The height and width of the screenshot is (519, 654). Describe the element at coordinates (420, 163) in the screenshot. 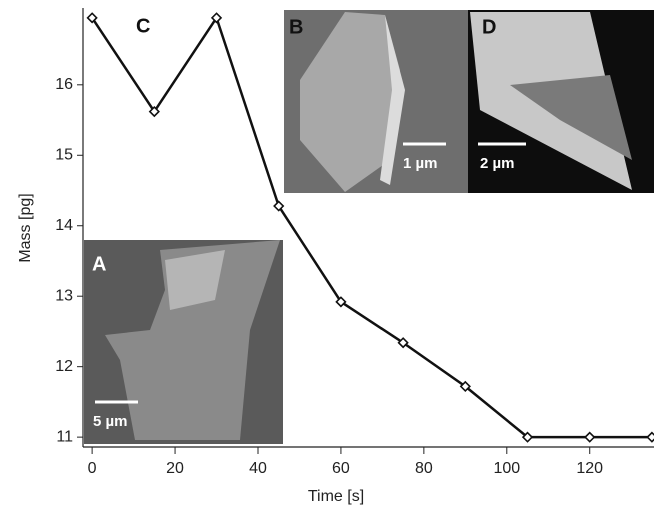

I see `scale-label: 1 µm` at that location.